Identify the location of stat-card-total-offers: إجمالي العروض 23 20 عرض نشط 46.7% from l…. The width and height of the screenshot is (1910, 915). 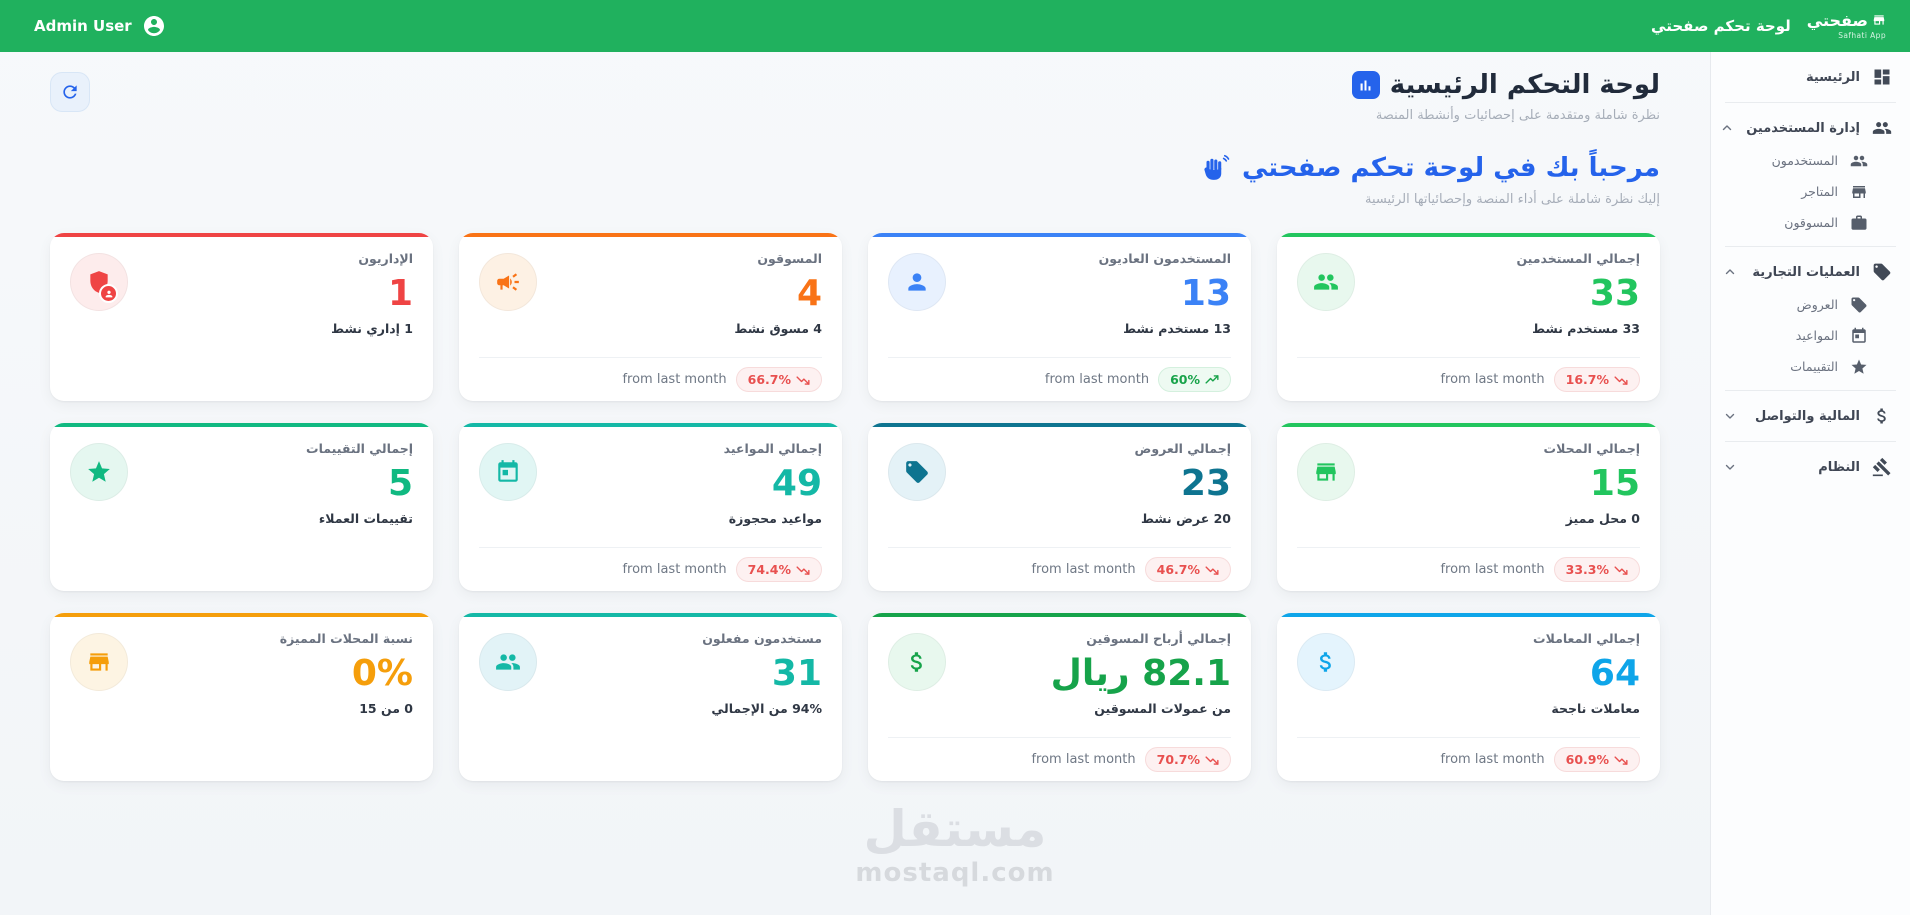
(1059, 507).